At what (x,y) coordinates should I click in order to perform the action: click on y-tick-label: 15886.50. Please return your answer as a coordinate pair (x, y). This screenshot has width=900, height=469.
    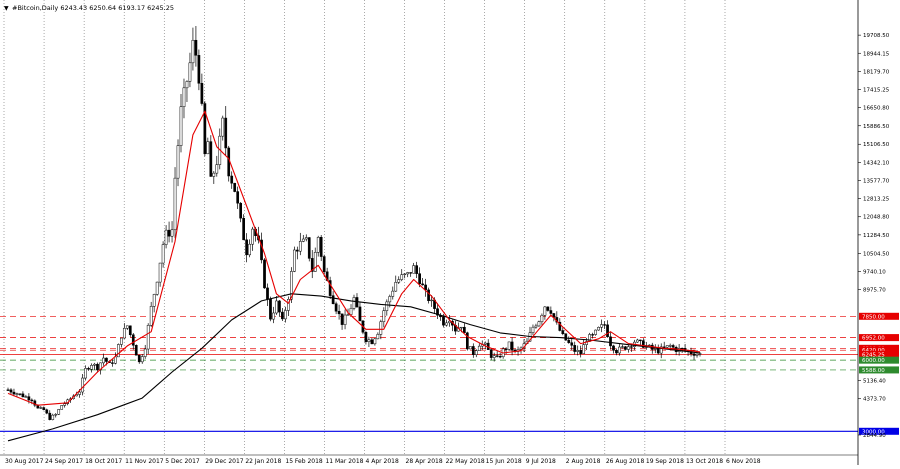
    Looking at the image, I should click on (876, 127).